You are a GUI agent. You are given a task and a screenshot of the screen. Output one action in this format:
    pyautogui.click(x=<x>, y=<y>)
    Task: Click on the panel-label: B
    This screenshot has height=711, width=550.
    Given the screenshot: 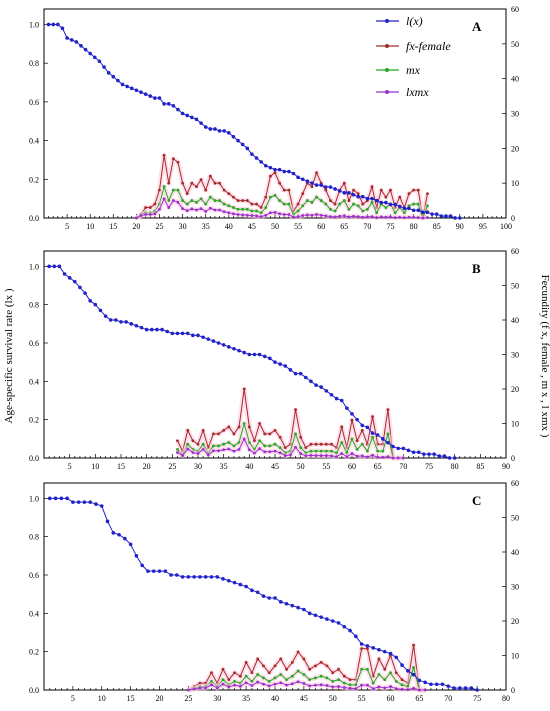 What is the action you would take?
    pyautogui.click(x=476, y=268)
    